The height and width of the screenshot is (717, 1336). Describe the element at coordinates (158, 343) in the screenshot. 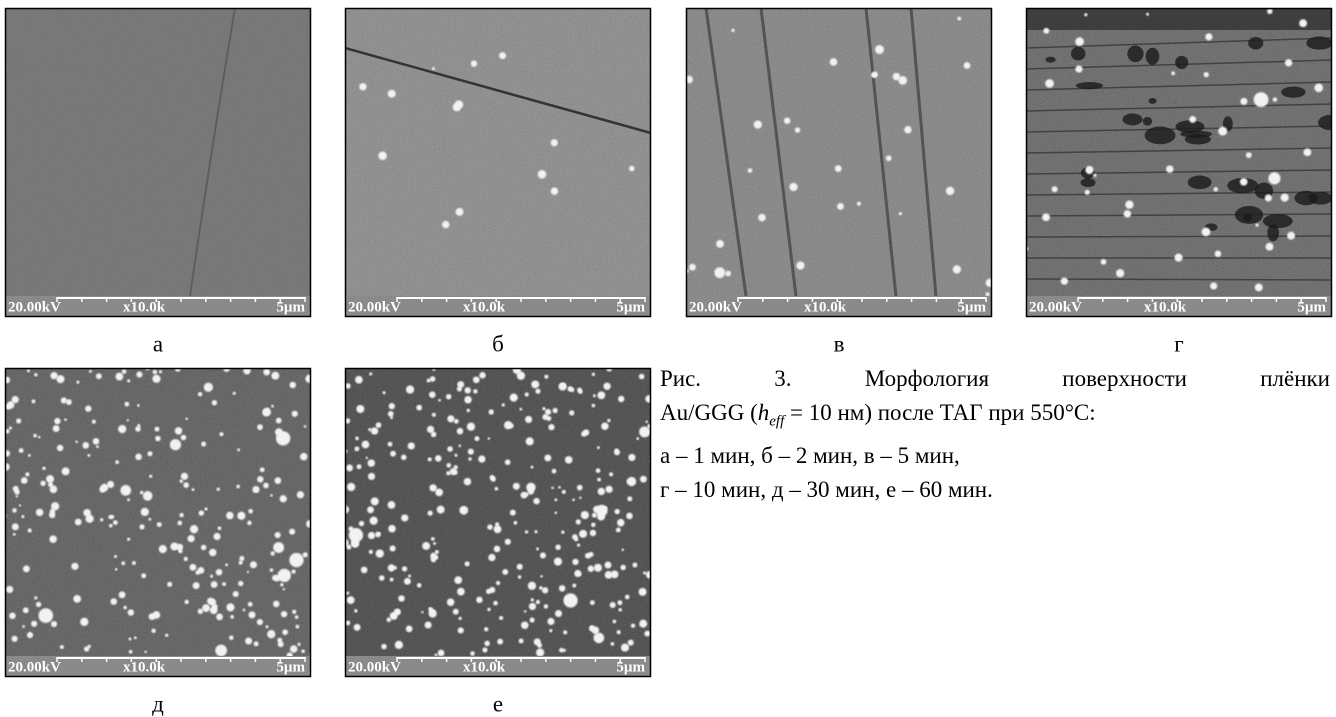

I see `panel-label: а` at that location.